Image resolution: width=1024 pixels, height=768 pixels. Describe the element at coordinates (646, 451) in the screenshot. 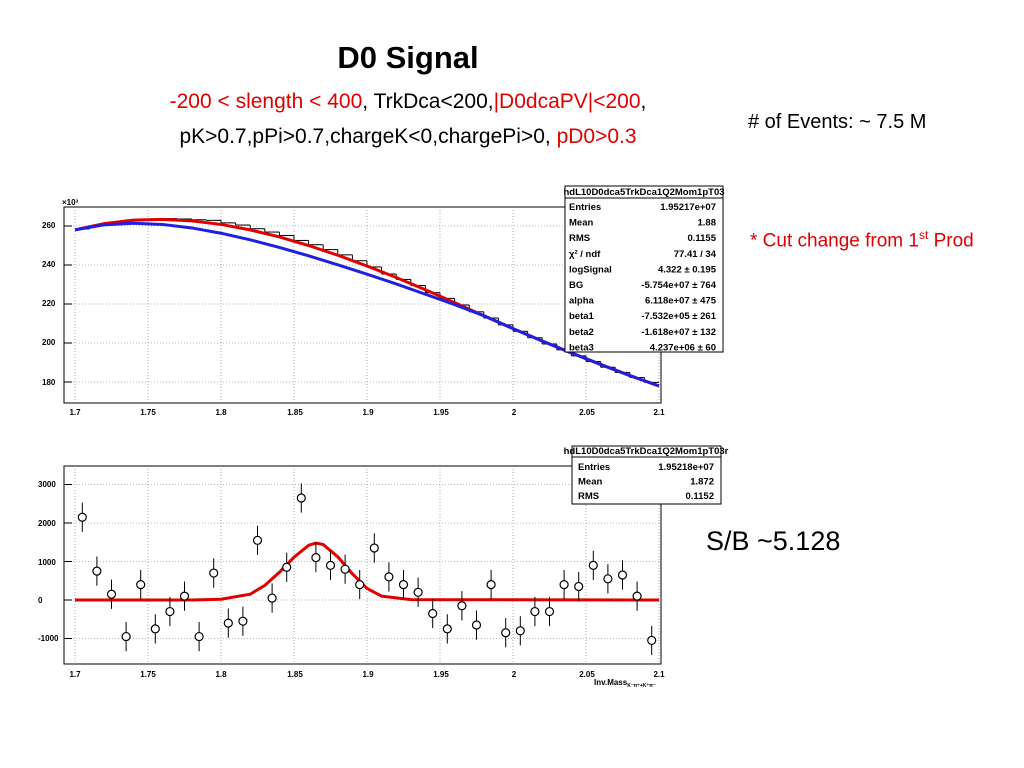

I see `bottom-stats-name: hdL10D0dca5TrkDca1Q2Mom1pT03r` at that location.